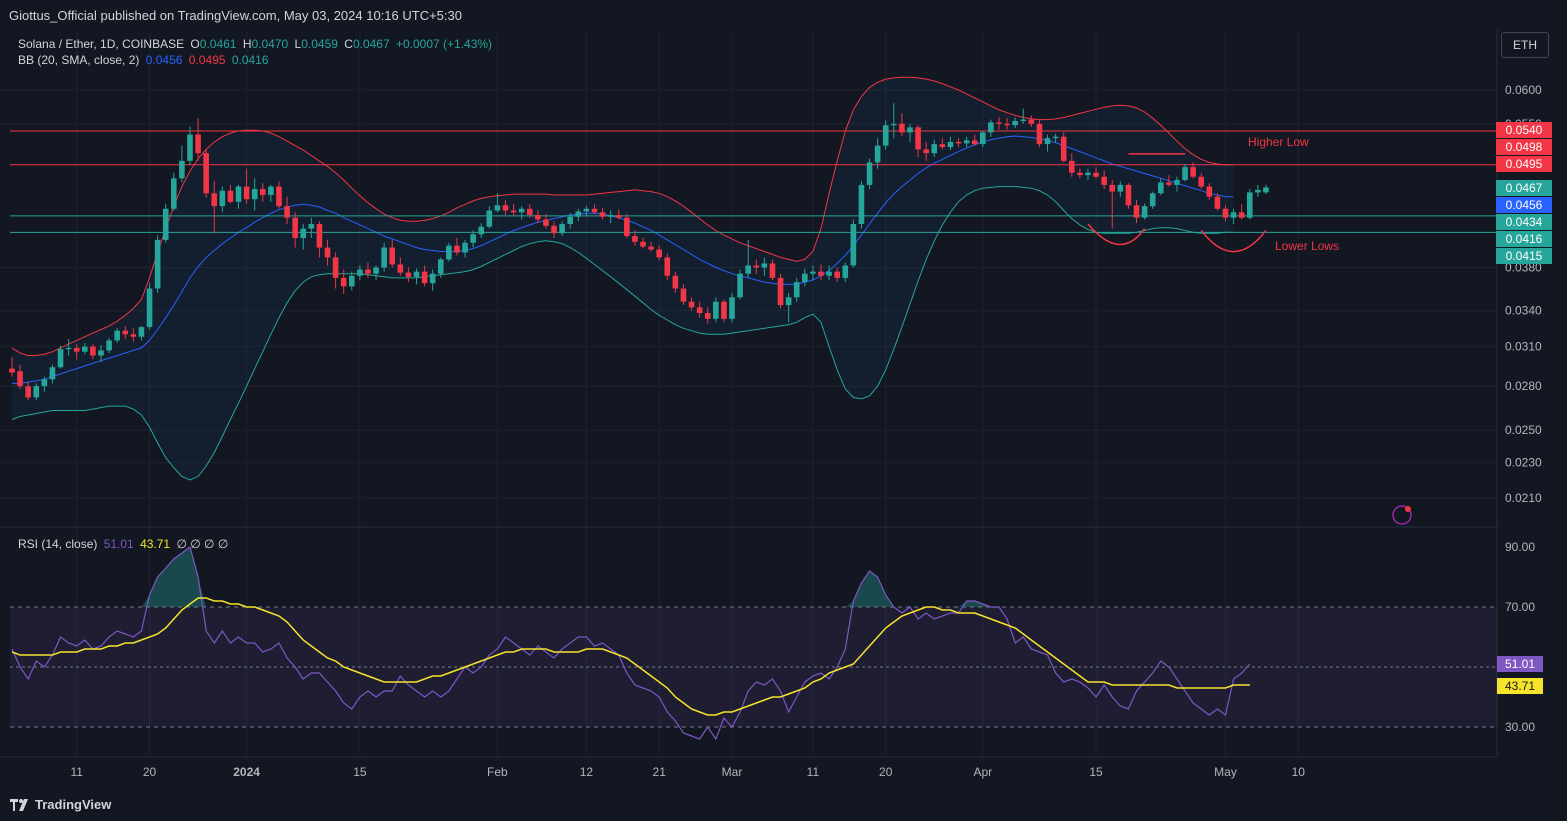 The width and height of the screenshot is (1567, 821). I want to click on rsi-y-tick-label: 70.00, so click(1520, 607).